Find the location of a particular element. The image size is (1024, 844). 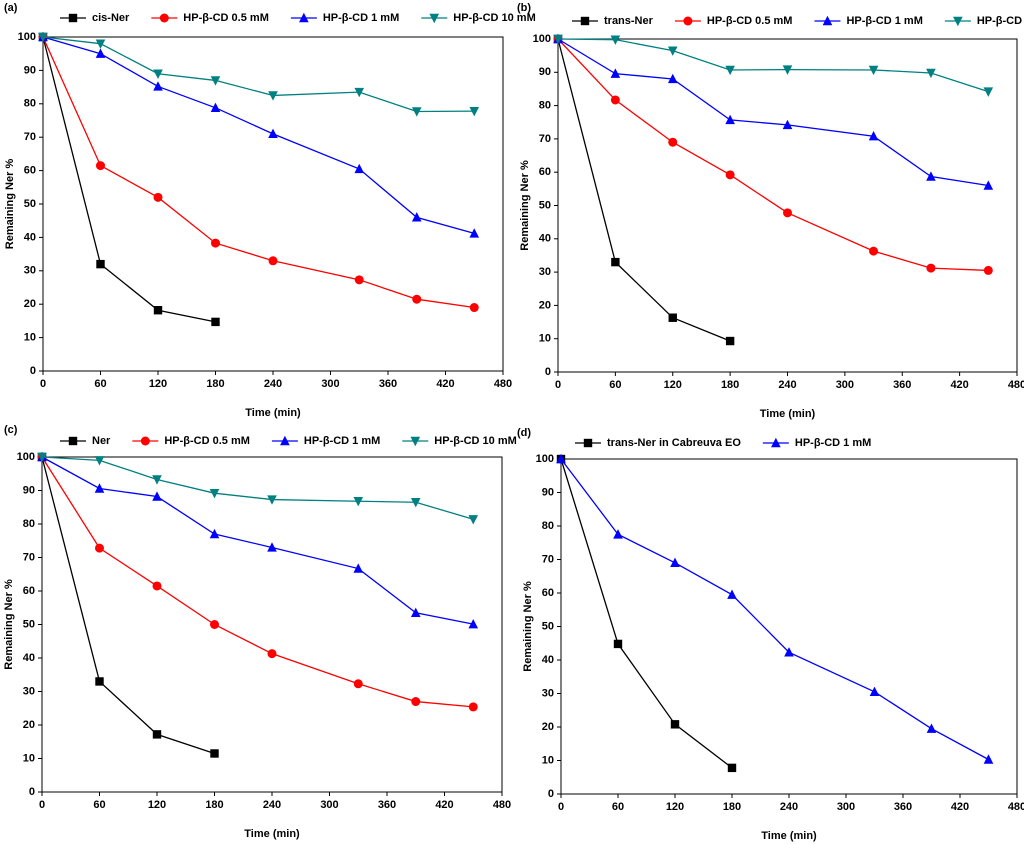

x-tick-label: 0 is located at coordinates (561, 807).